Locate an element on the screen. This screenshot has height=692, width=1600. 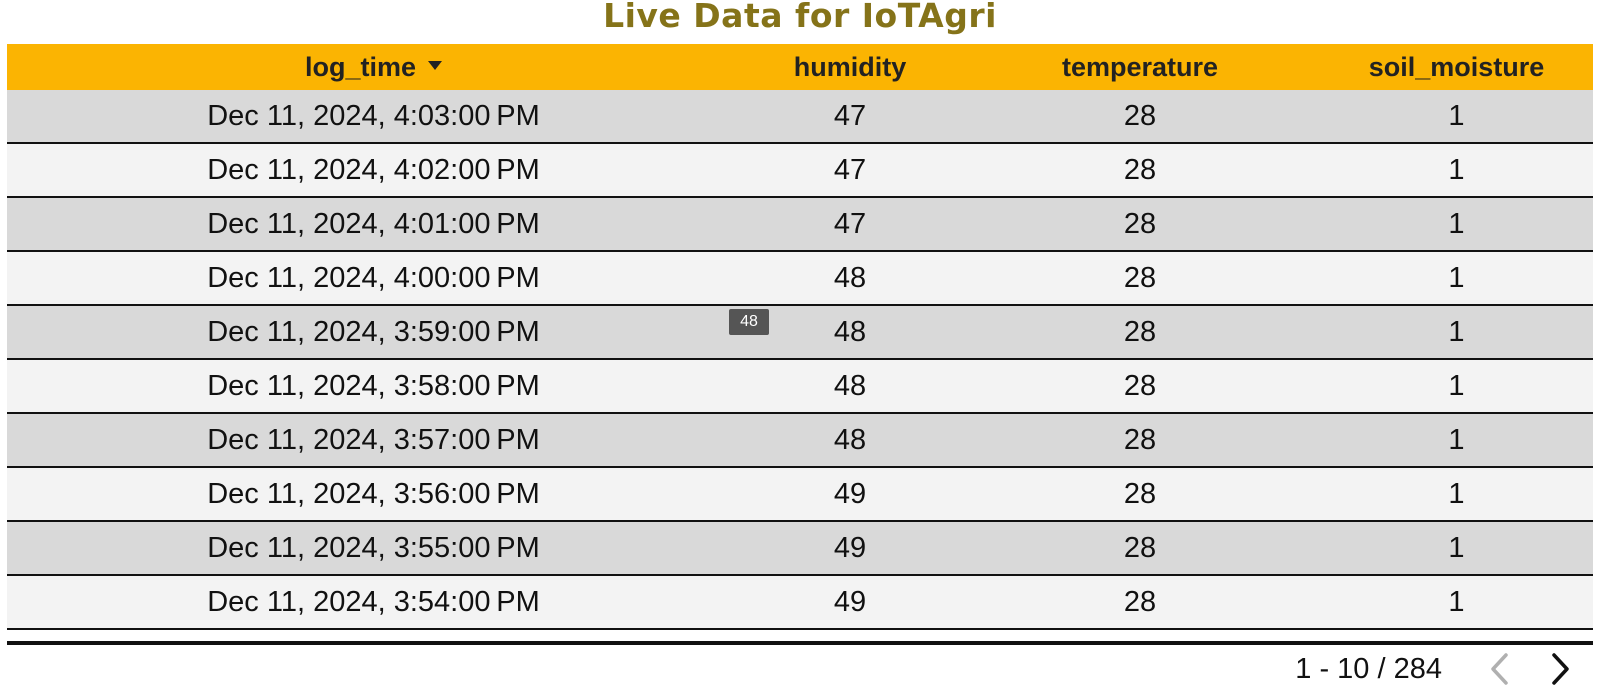
table-cell-log-time: Dec 11, 2024, 4:02:00 PM is located at coordinates (373, 169).